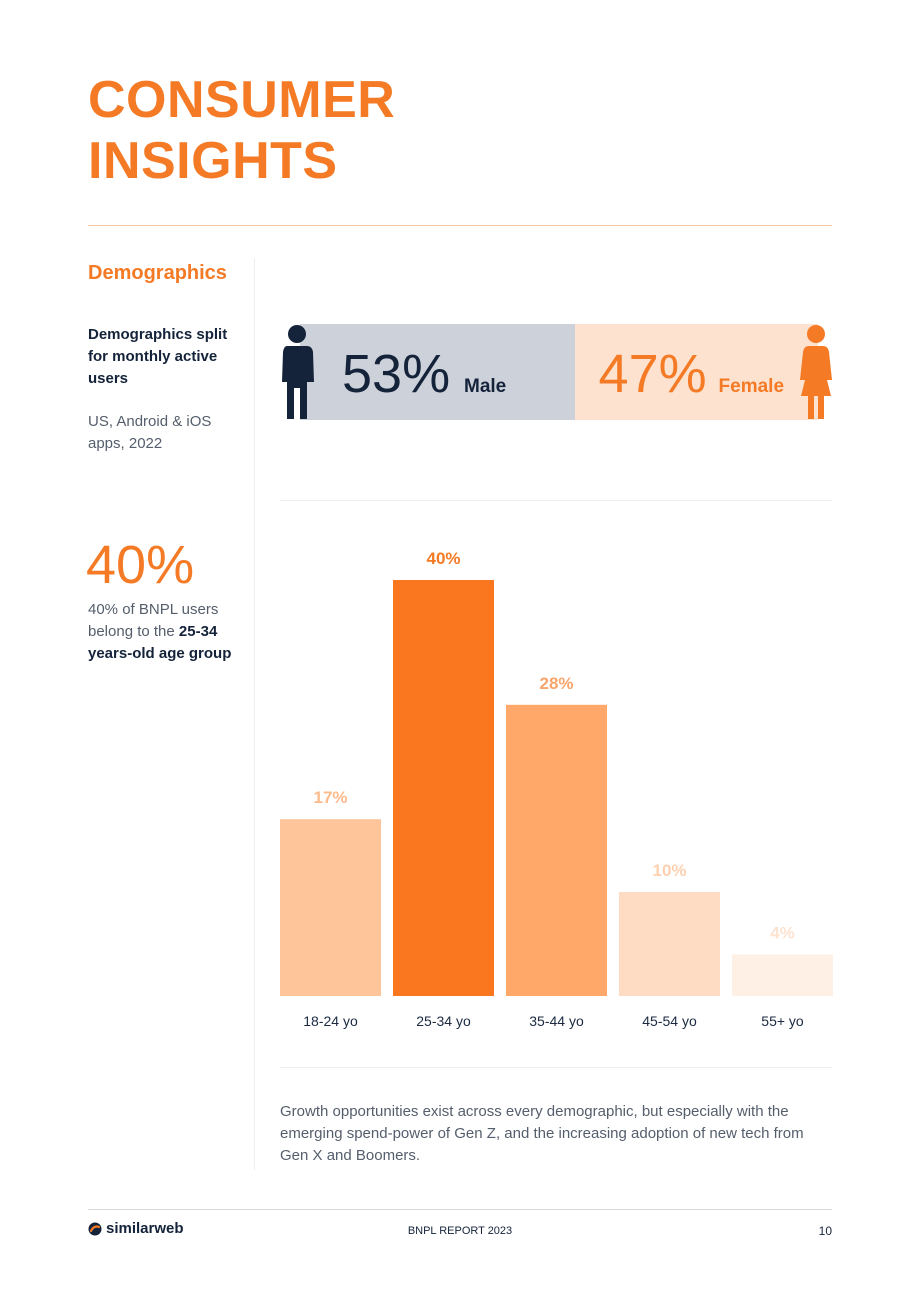 The image size is (920, 1302). What do you see at coordinates (298, 372) in the screenshot?
I see `male-person-icon` at bounding box center [298, 372].